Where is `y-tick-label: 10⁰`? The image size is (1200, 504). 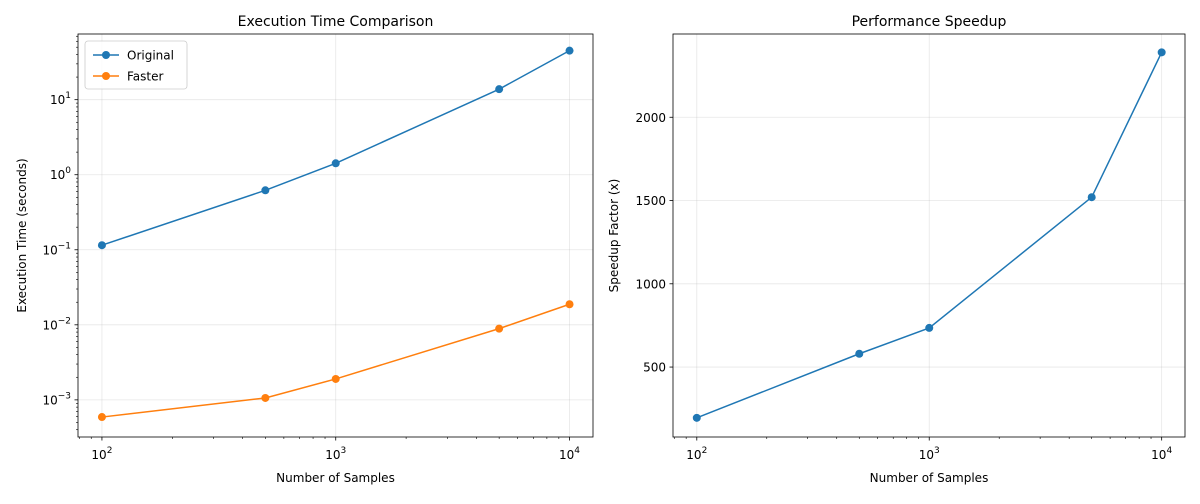 y-tick-label: 10⁰ is located at coordinates (60, 174).